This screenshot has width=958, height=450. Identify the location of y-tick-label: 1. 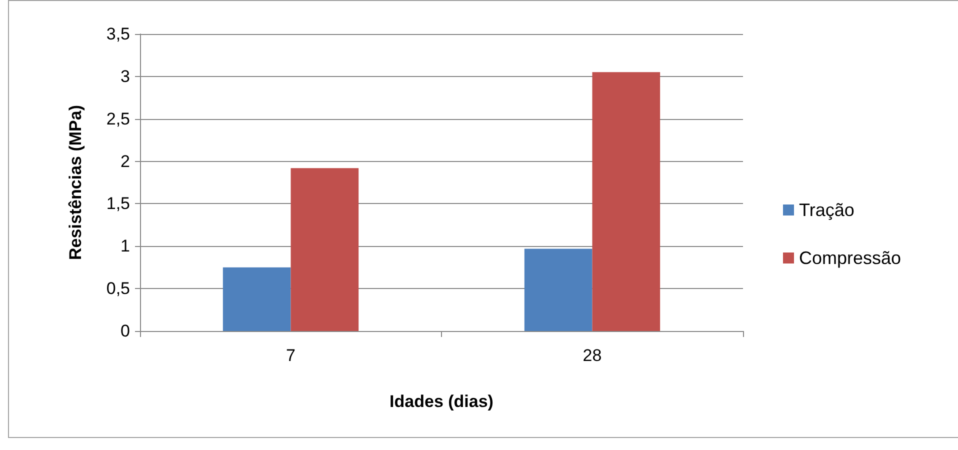
(125, 246).